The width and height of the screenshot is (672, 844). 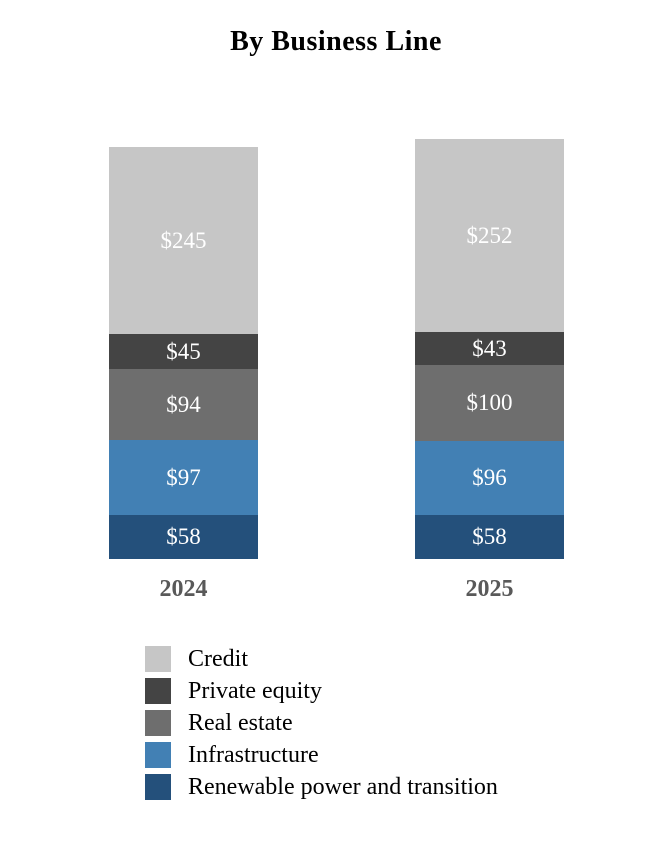 I want to click on legend-item: Credit, so click(x=321, y=659).